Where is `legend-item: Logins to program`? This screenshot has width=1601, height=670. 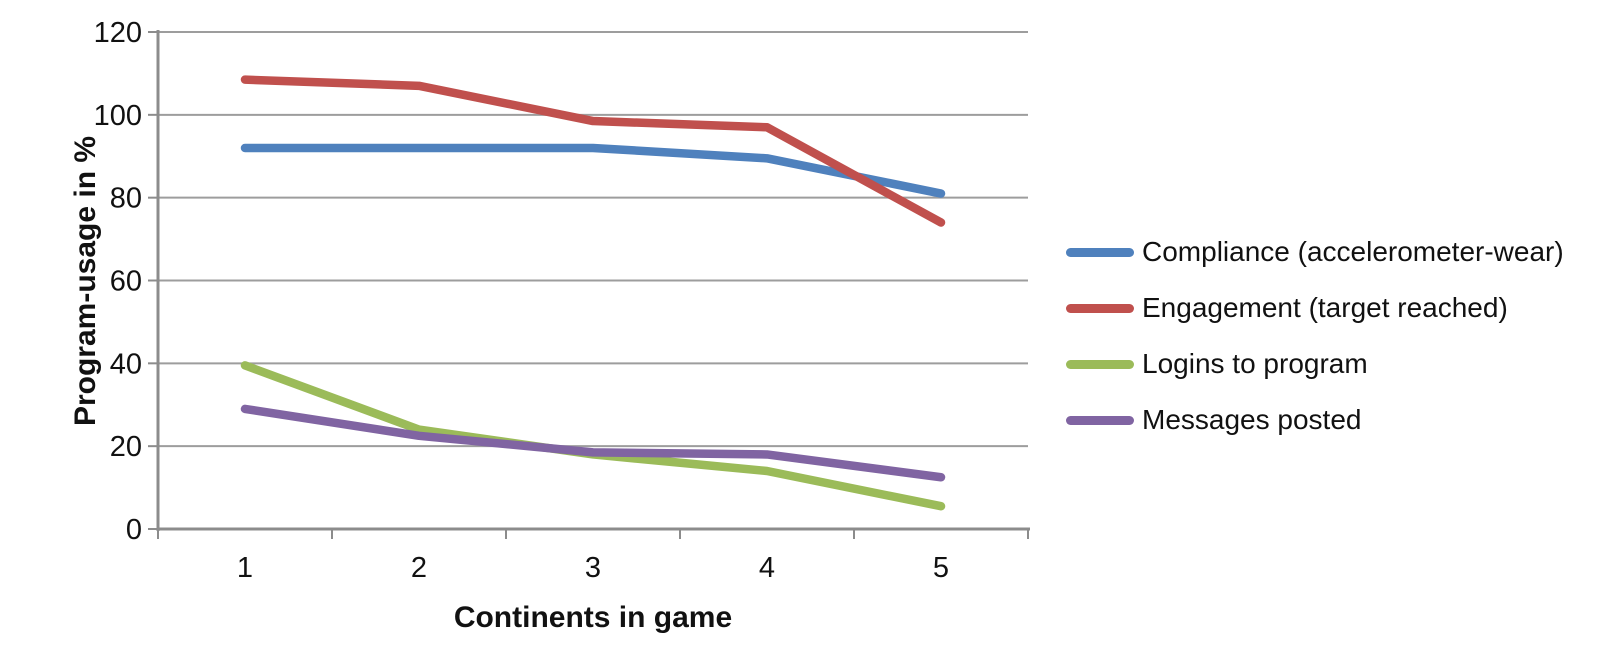 legend-item: Logins to program is located at coordinates (1315, 364).